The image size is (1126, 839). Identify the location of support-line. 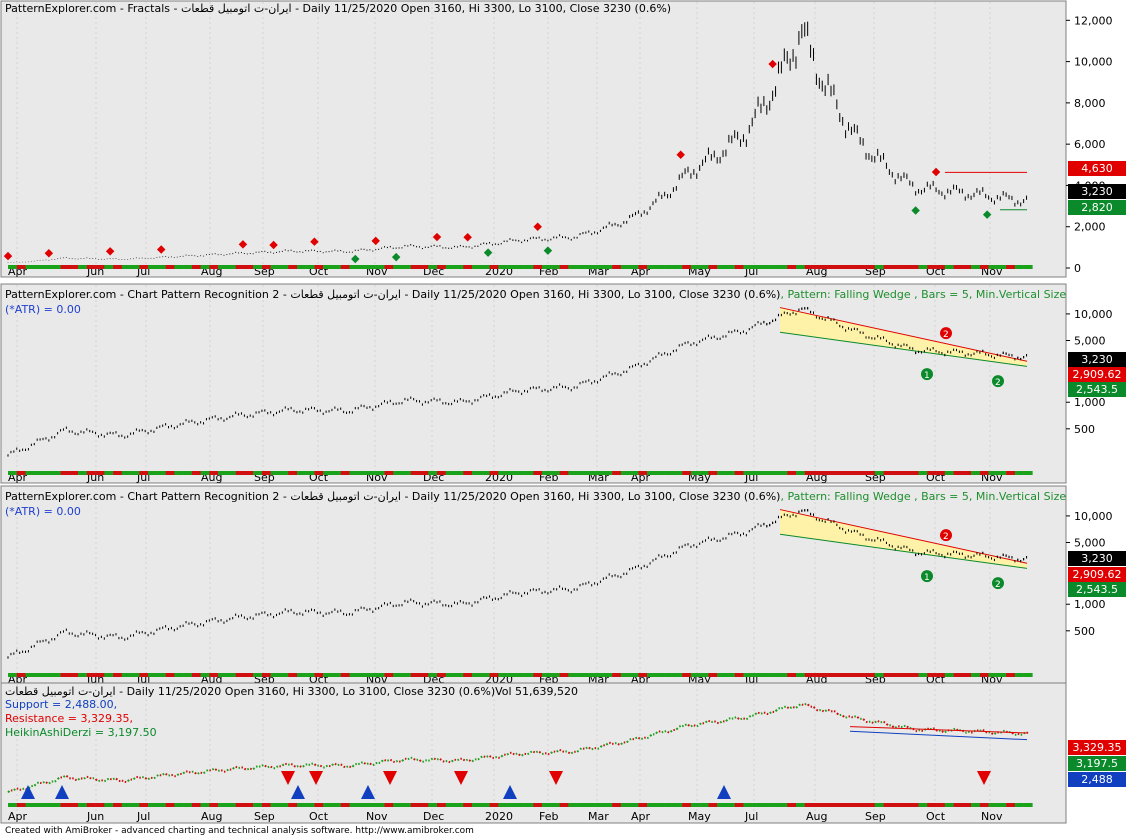
(938, 735).